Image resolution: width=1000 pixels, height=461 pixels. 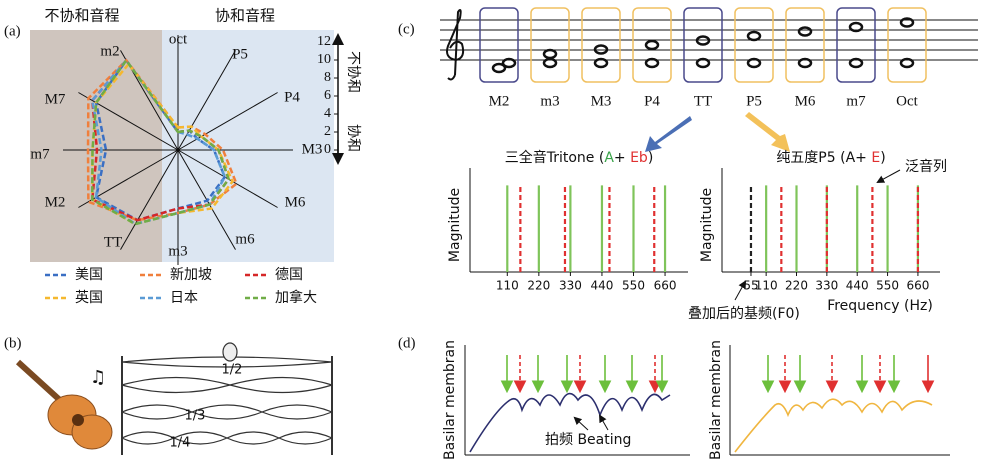 I want to click on category-label: m3, so click(x=177, y=251).